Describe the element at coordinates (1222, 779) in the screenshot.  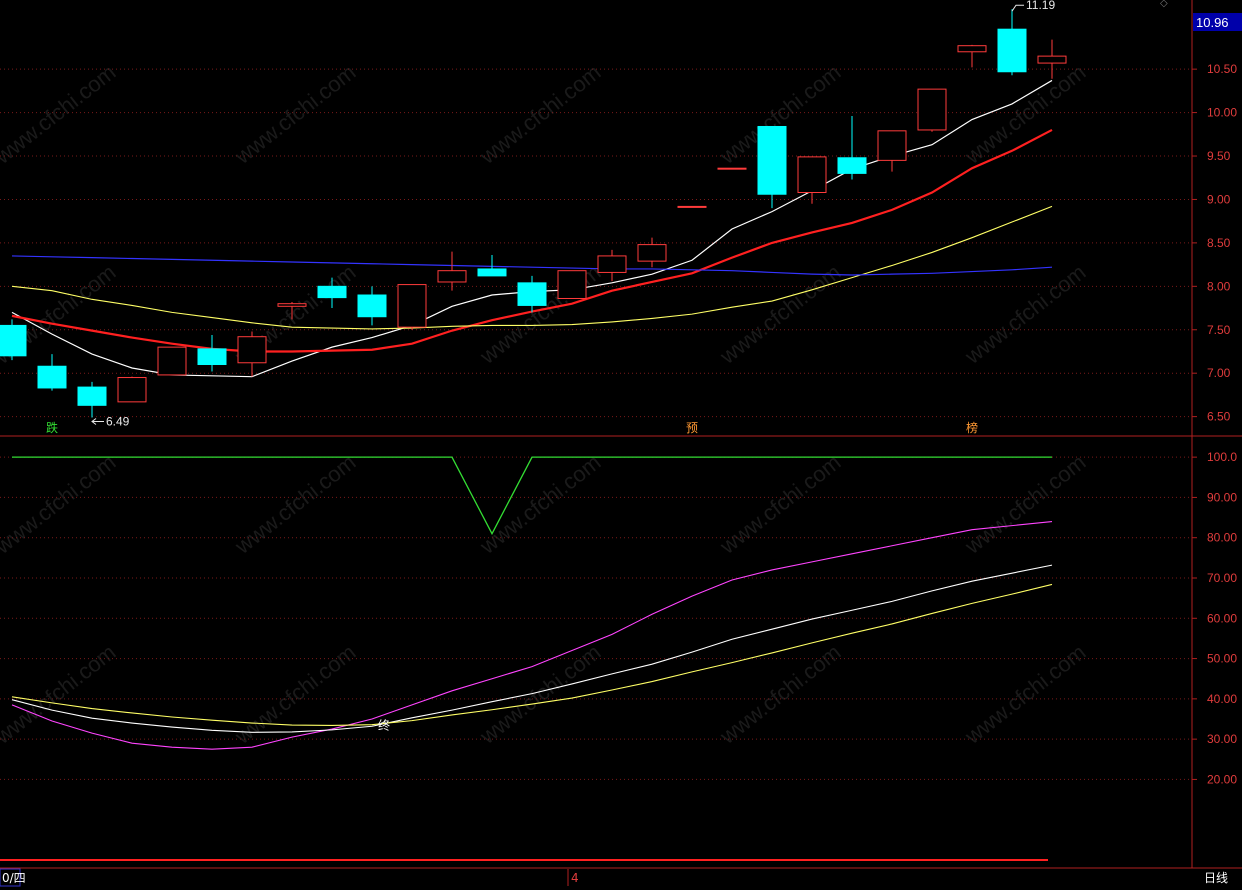
I see `indicator-tick-label: 20.00` at that location.